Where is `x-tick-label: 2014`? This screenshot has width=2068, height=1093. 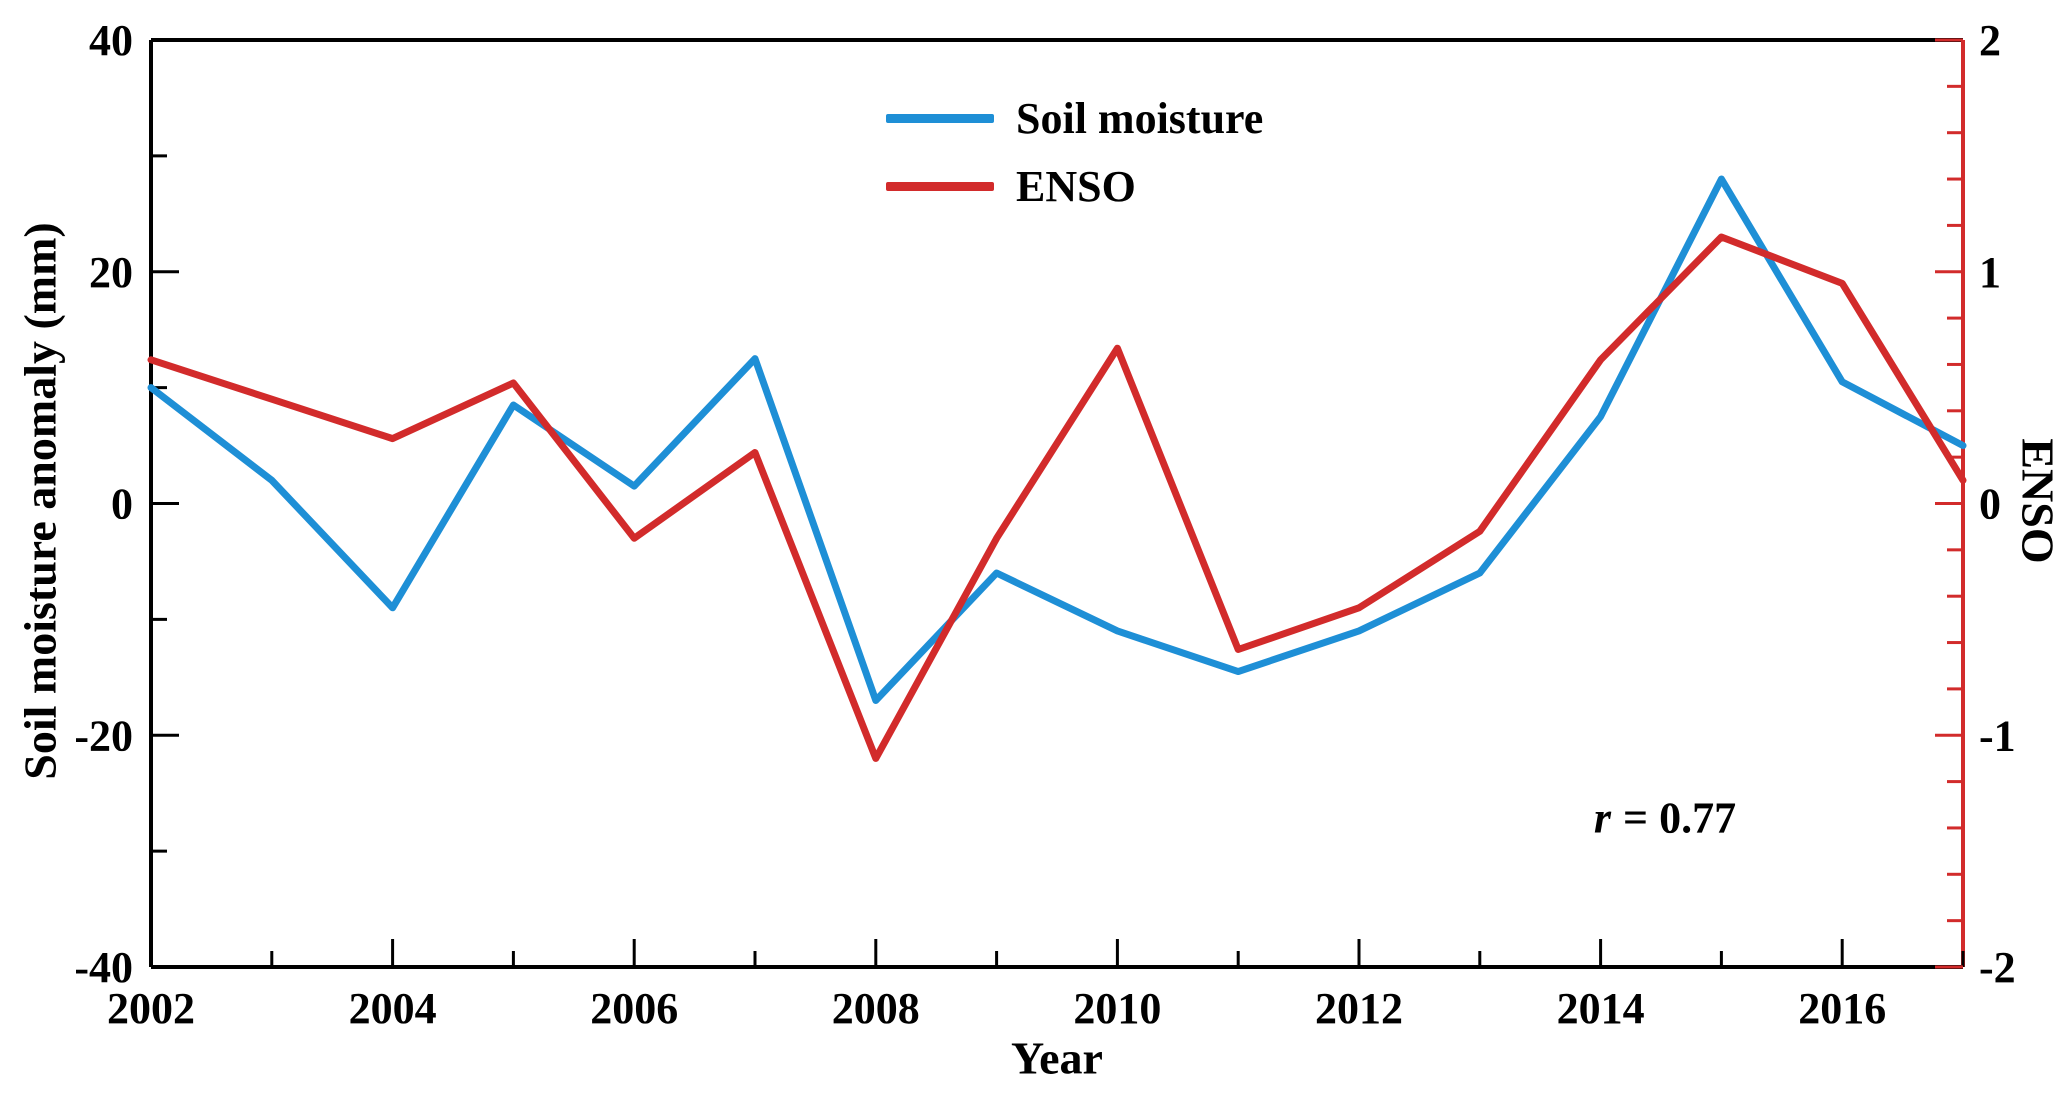
x-tick-label: 2014 is located at coordinates (1601, 1008).